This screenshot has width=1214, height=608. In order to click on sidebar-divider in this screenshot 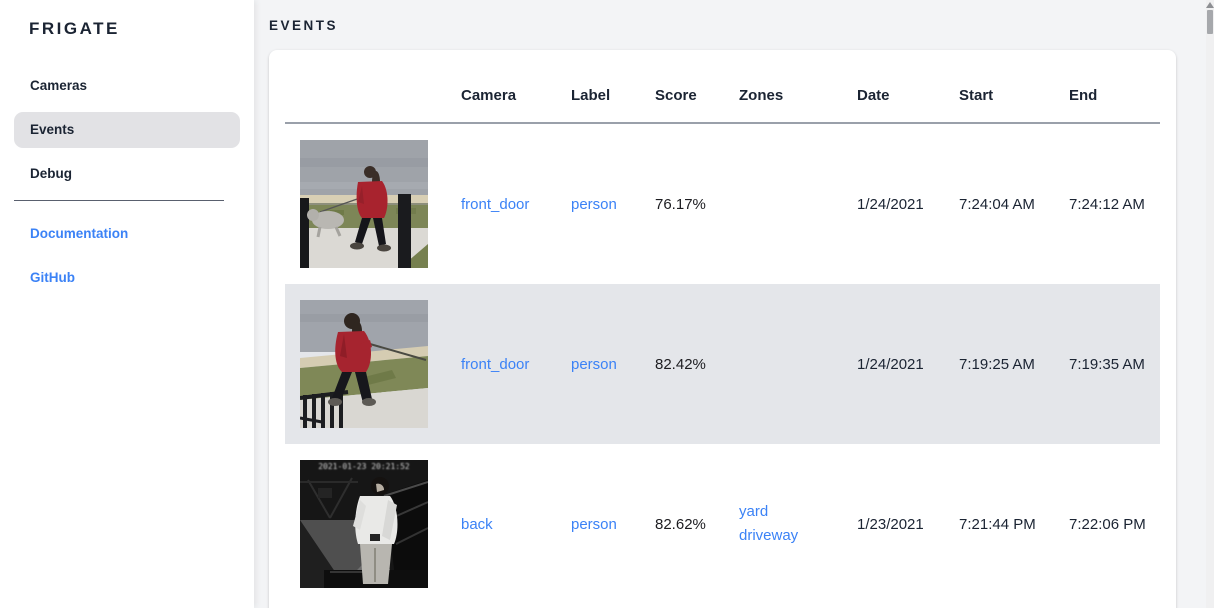, I will do `click(119, 200)`.